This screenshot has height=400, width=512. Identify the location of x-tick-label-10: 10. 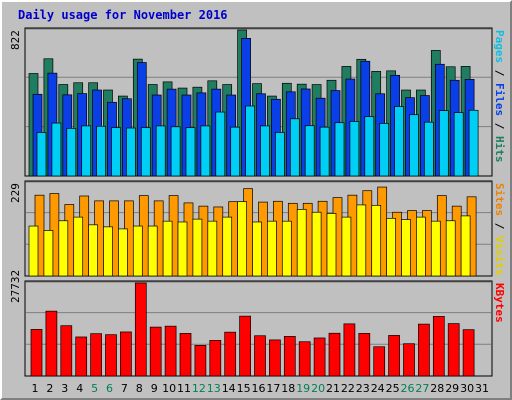
(169, 388).